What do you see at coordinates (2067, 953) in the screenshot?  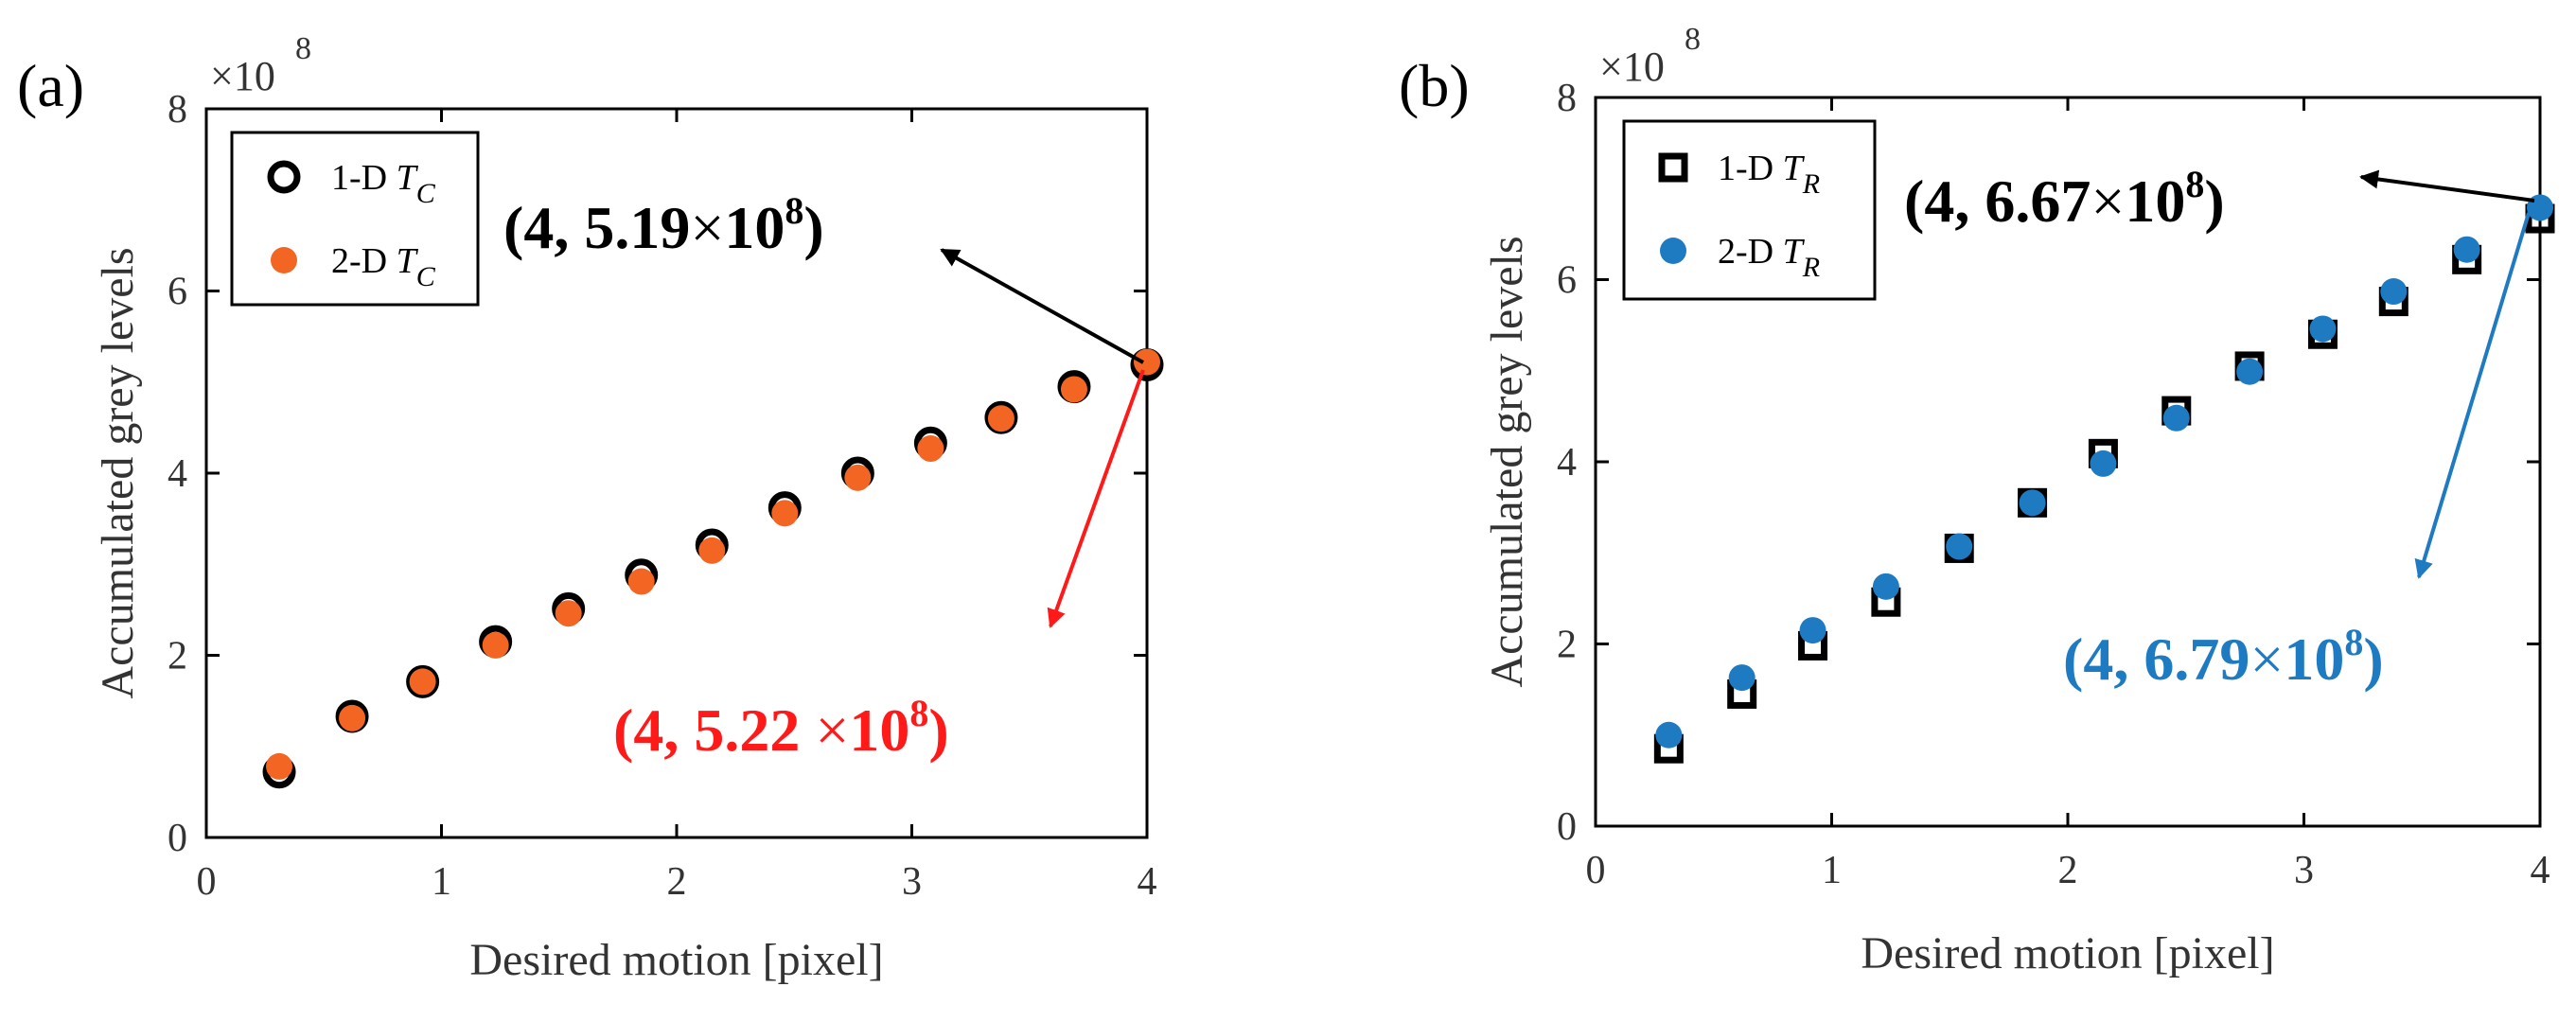 I see `panel-b-xlabel: Desired motion [pixel]` at bounding box center [2067, 953].